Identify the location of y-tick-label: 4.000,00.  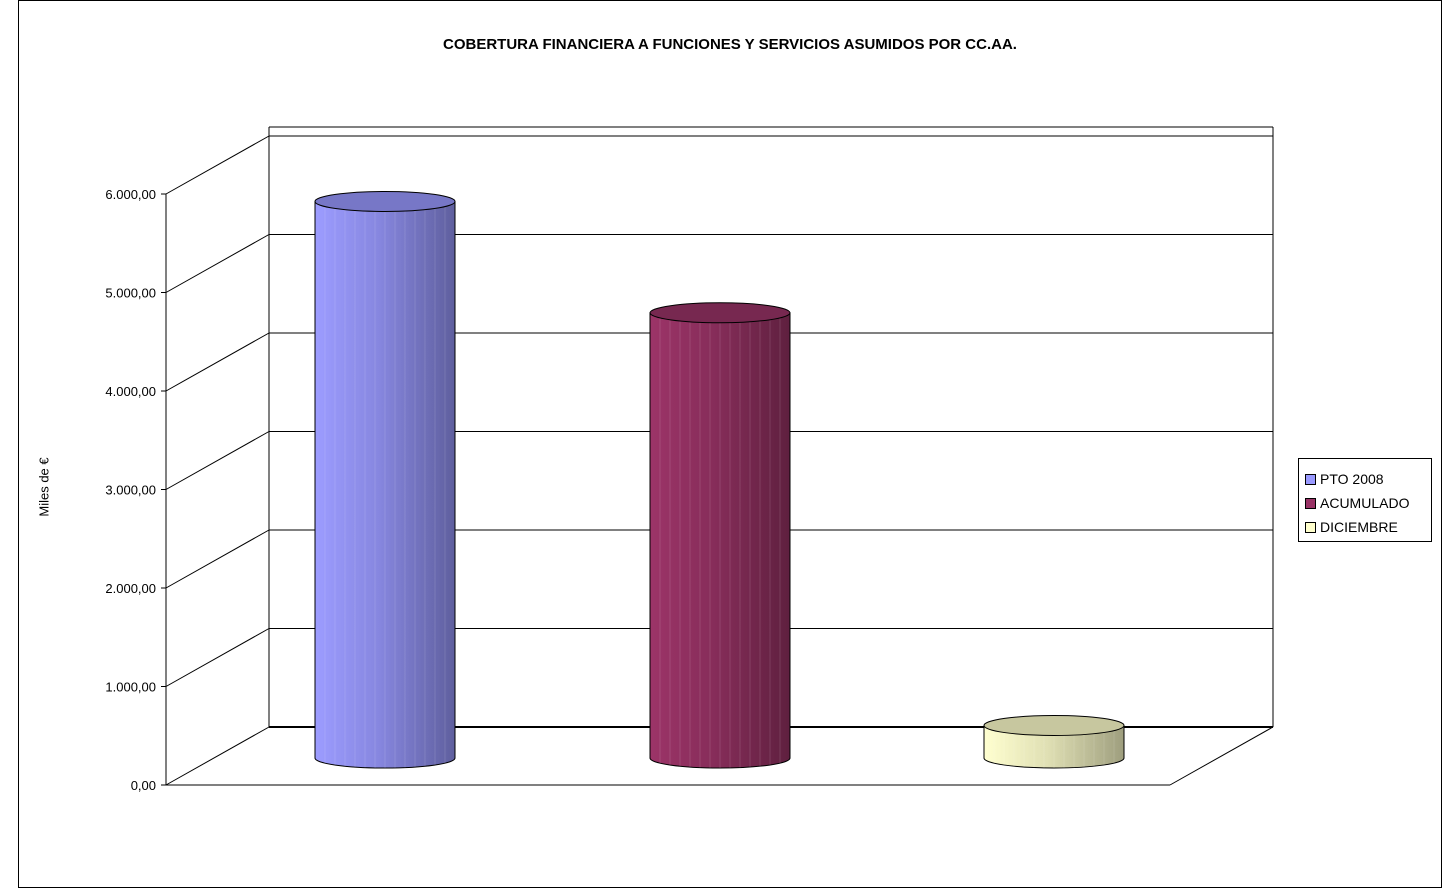
(130, 391).